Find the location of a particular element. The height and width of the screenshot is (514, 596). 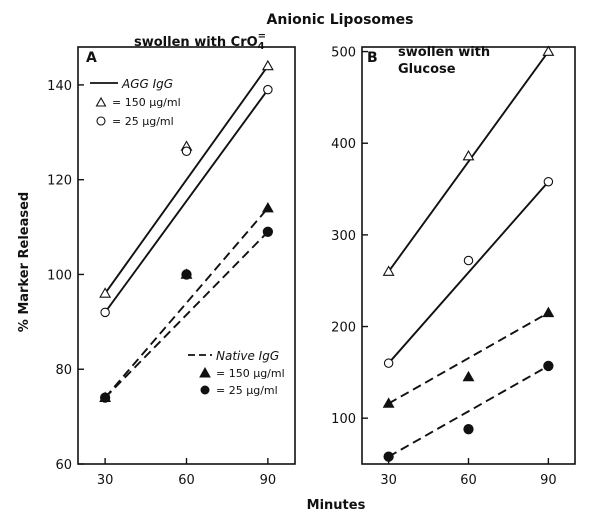

legend-agg-igg: AGG IgG = 150 µg/ml = 25 µg/ml is located at coordinates (135, 102).